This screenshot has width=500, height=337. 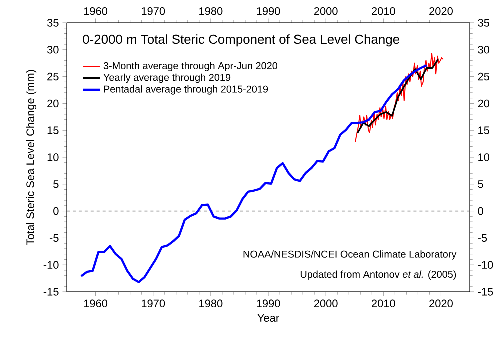 I want to click on y-tick-label: 30, so click(x=53, y=50).